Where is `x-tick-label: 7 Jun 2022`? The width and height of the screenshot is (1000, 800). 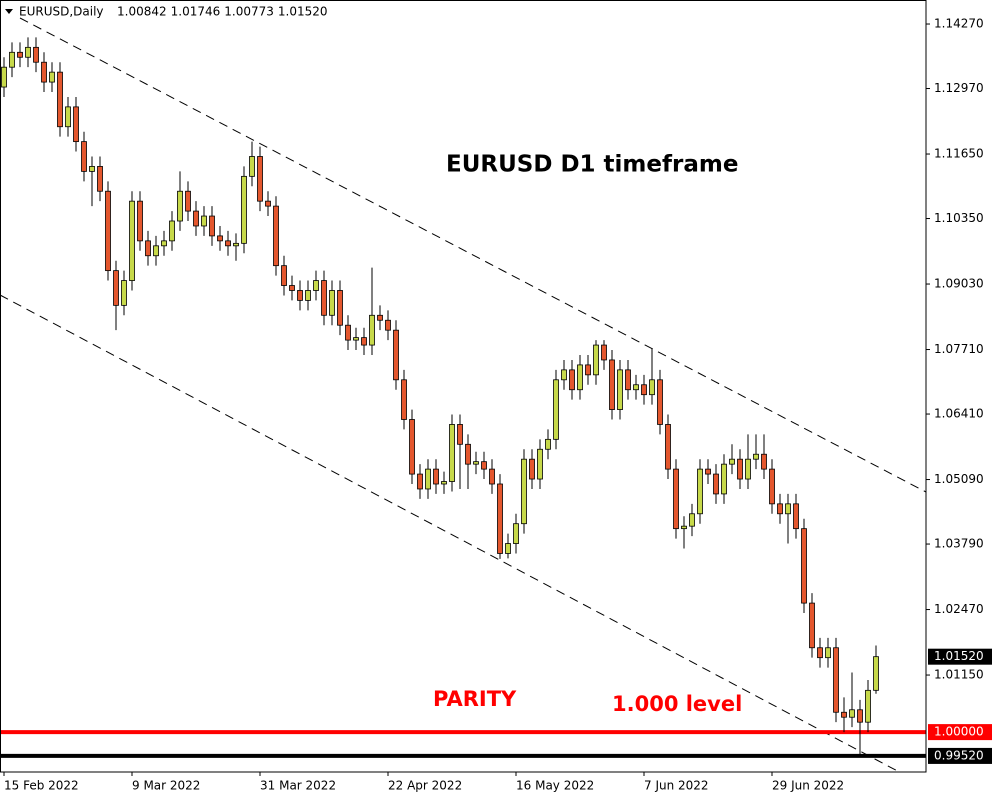 x-tick-label: 7 Jun 2022 is located at coordinates (676, 786).